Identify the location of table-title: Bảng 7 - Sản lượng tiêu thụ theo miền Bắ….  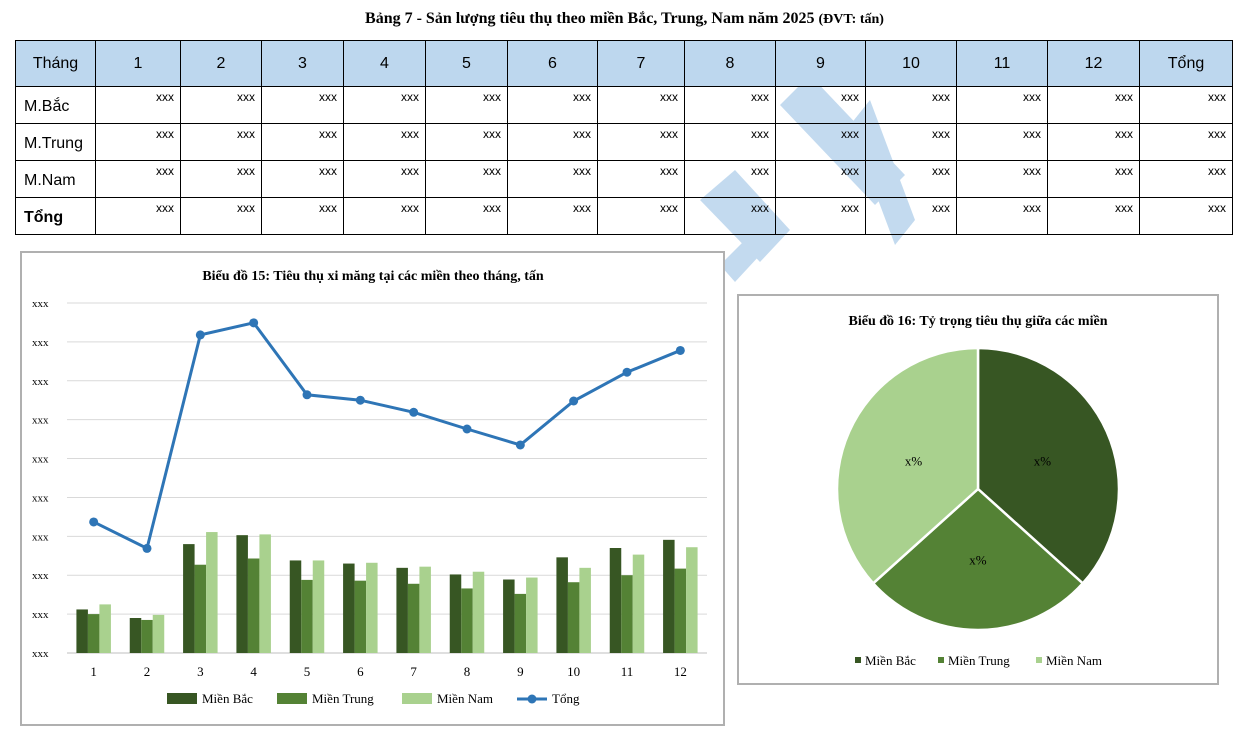
(624, 19).